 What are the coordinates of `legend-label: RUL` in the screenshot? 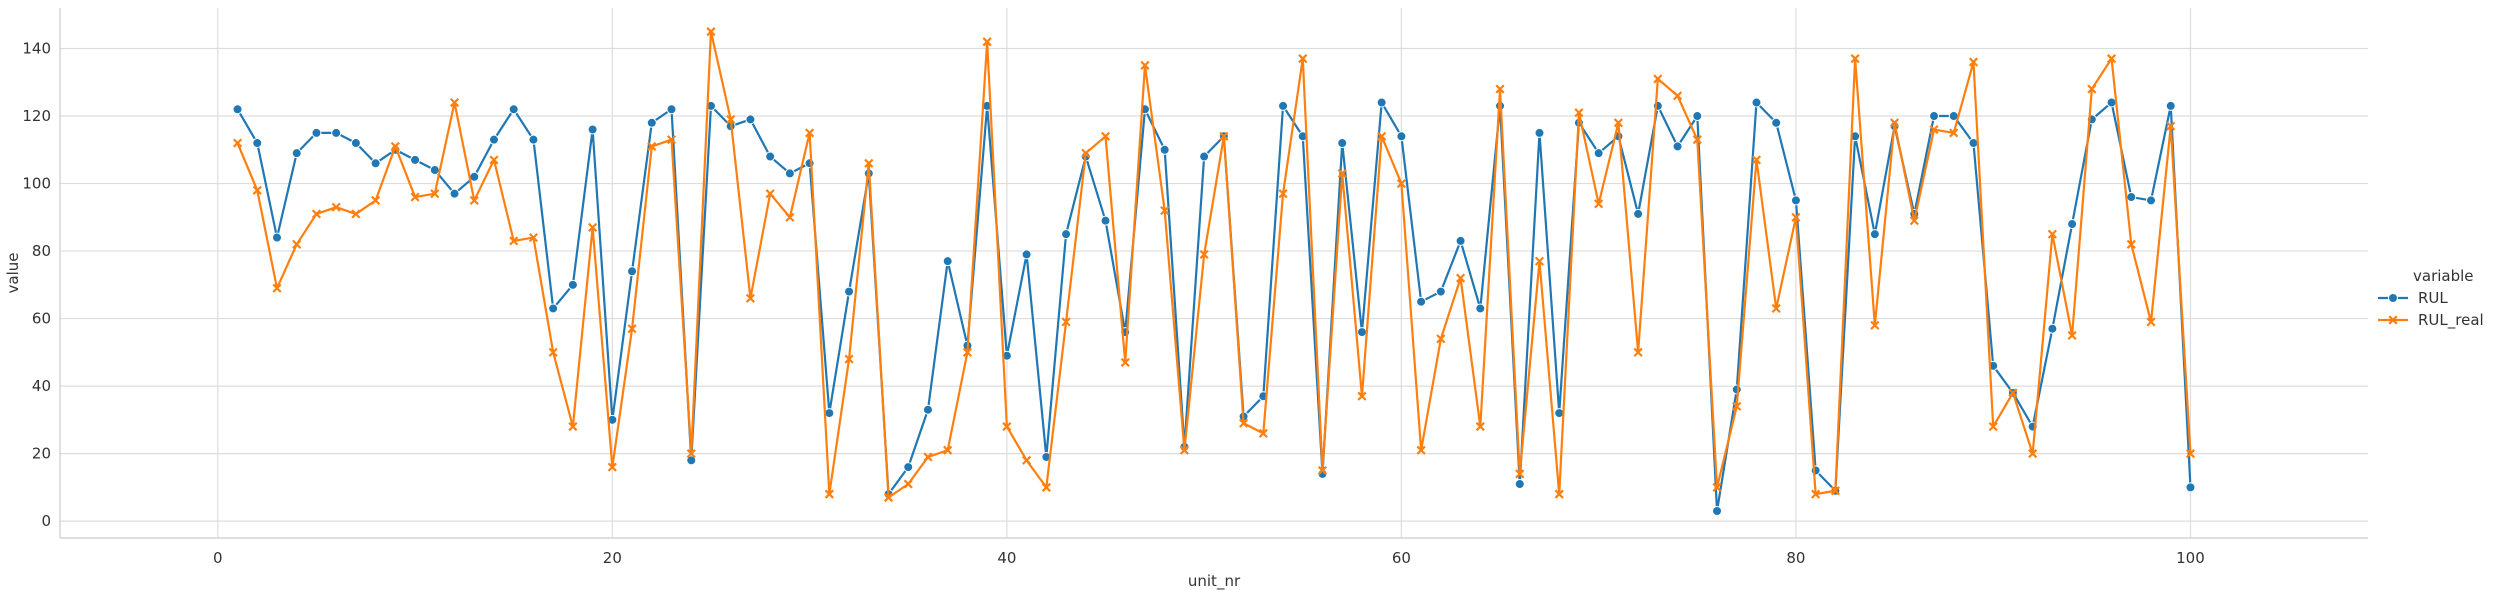 It's located at (2433, 298).